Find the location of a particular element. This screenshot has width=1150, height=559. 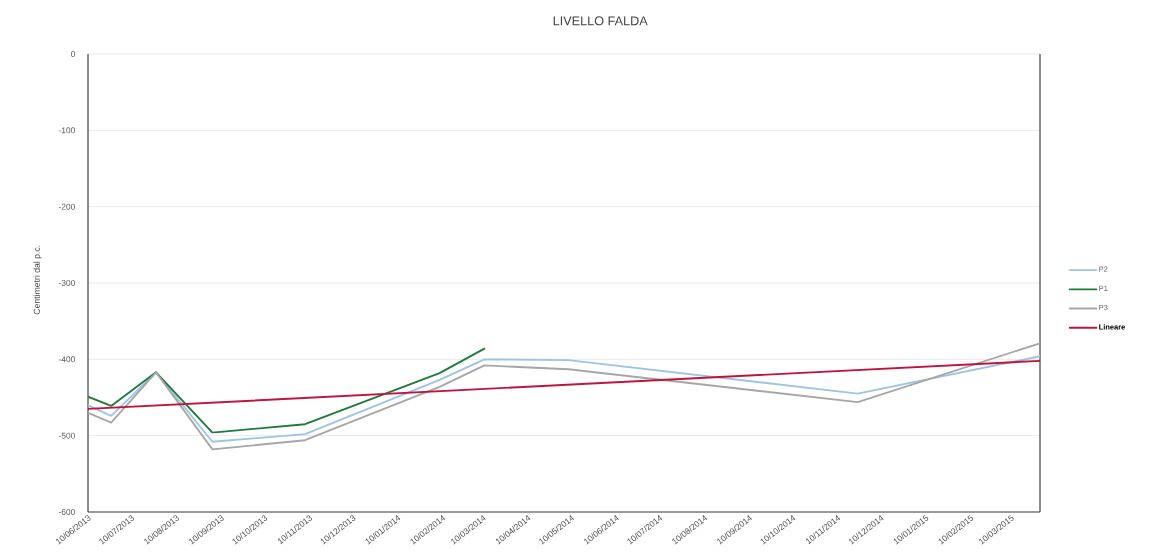

y-axis-title: Centimetri dal p.c. is located at coordinates (37, 280).